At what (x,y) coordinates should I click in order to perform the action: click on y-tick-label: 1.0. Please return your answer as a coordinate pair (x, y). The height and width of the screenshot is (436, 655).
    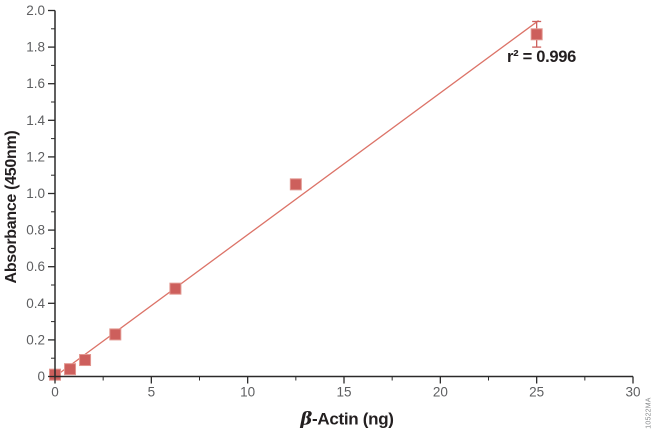
    Looking at the image, I should click on (35, 193).